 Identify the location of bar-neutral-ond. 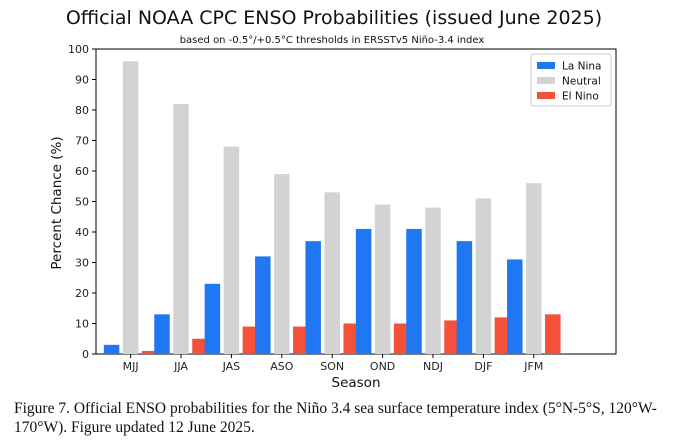
(382, 279).